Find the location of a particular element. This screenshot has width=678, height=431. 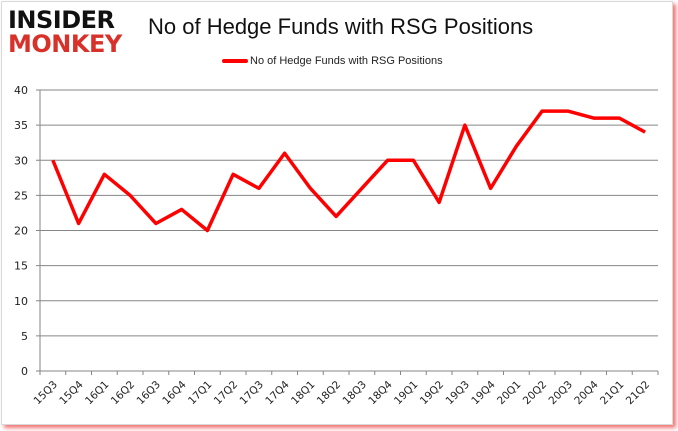

x-tick-label: 18Q3 is located at coordinates (354, 393).